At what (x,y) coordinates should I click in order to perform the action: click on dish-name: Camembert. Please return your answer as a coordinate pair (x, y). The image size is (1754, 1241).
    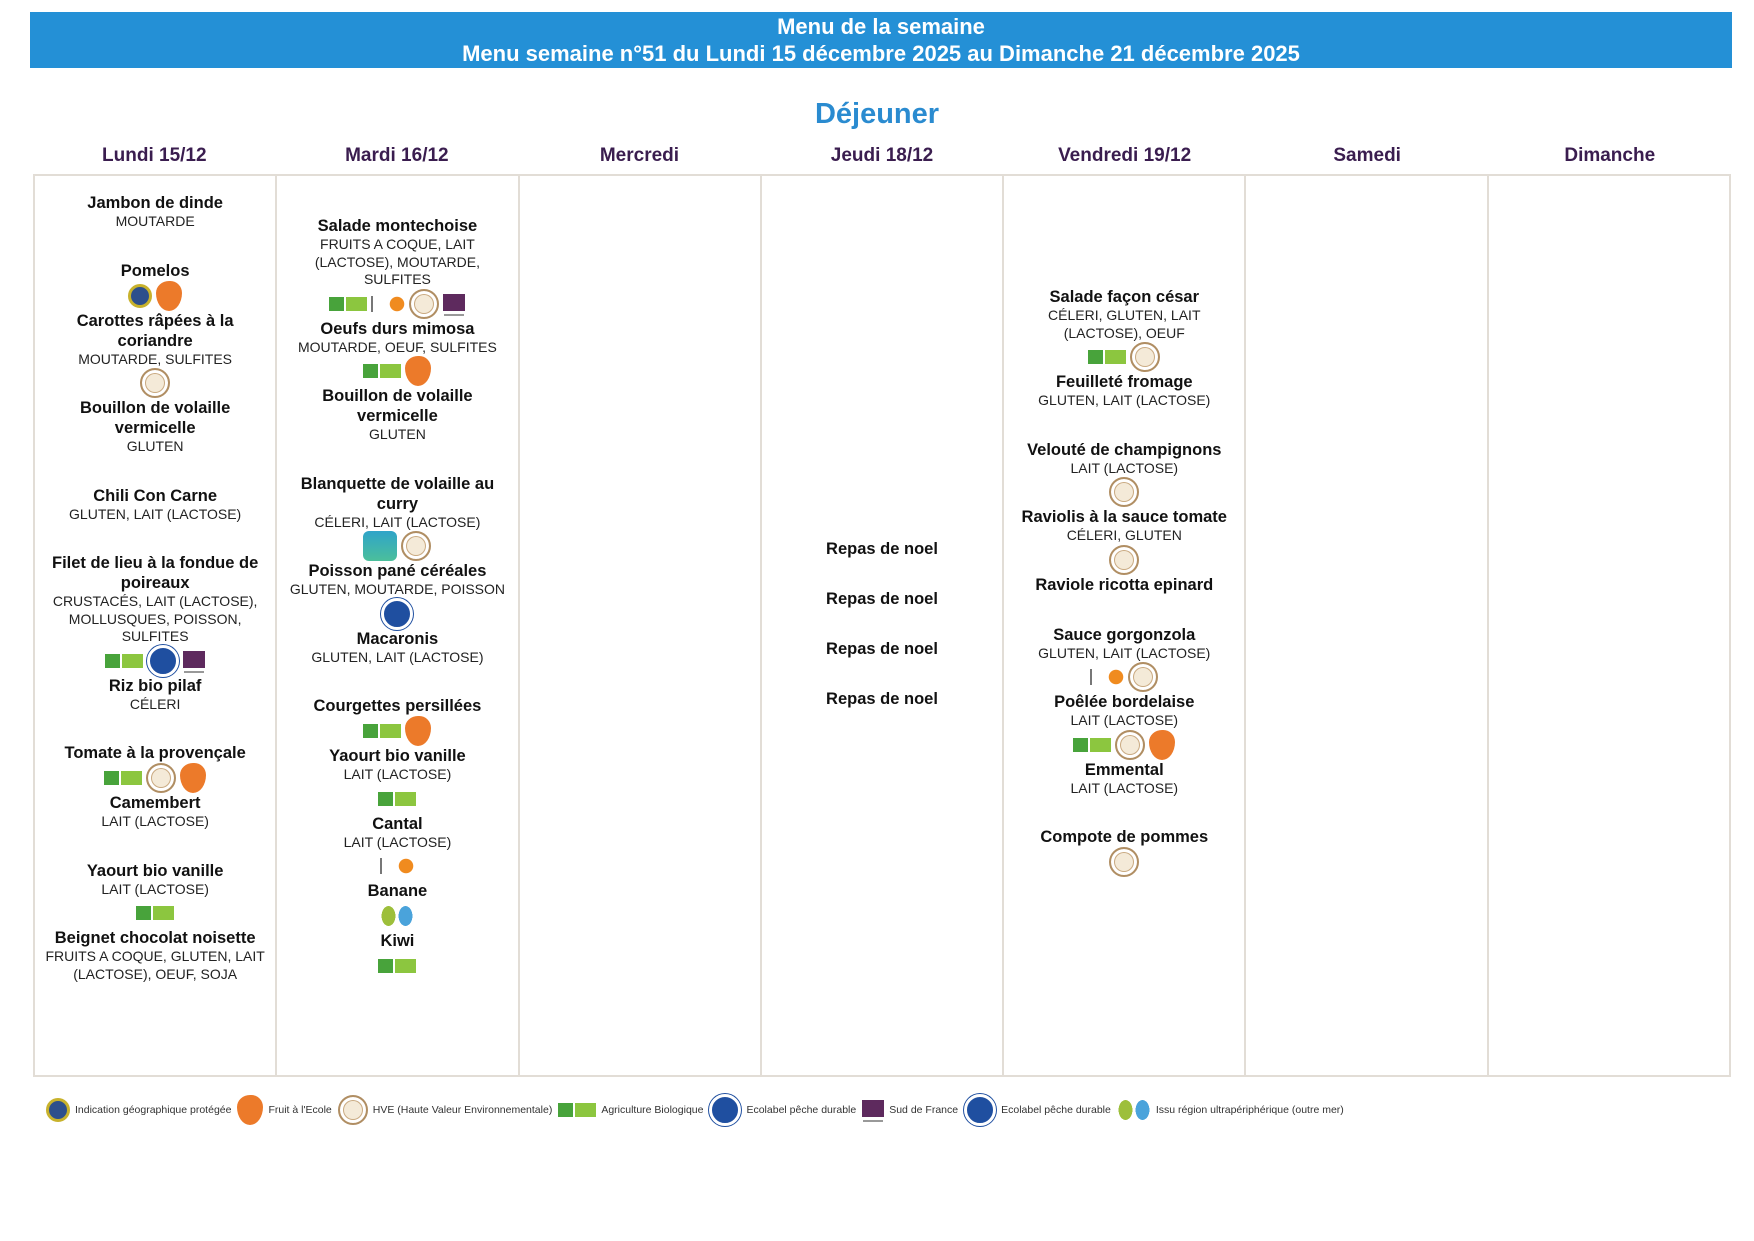
    Looking at the image, I should click on (155, 803).